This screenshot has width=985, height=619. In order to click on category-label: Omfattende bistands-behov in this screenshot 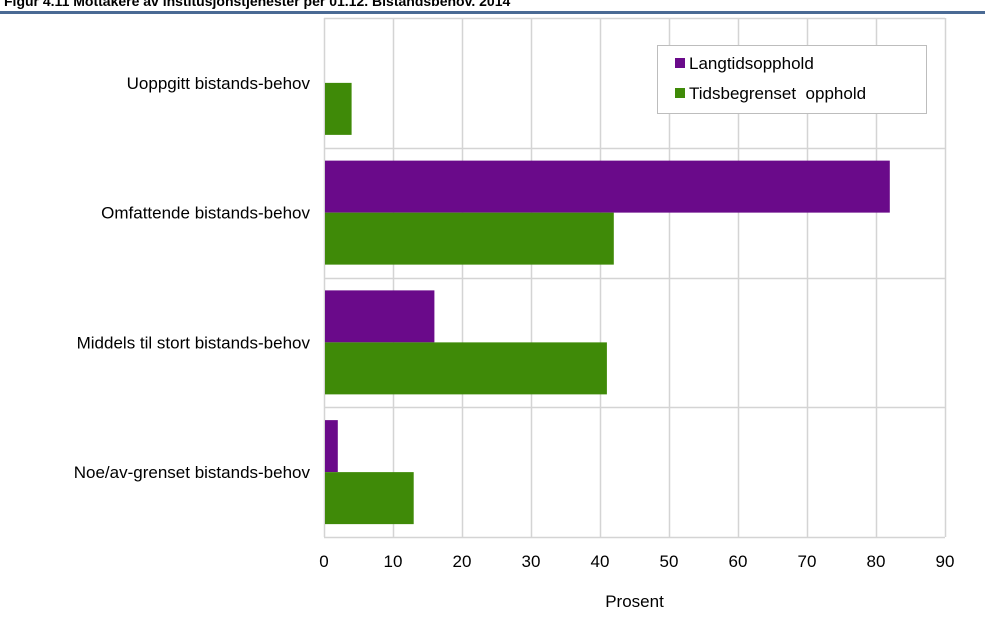, I will do `click(205, 213)`.